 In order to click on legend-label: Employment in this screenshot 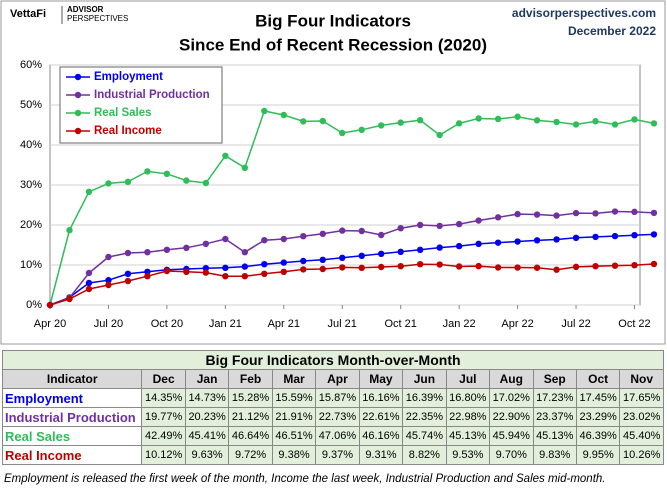, I will do `click(128, 77)`.